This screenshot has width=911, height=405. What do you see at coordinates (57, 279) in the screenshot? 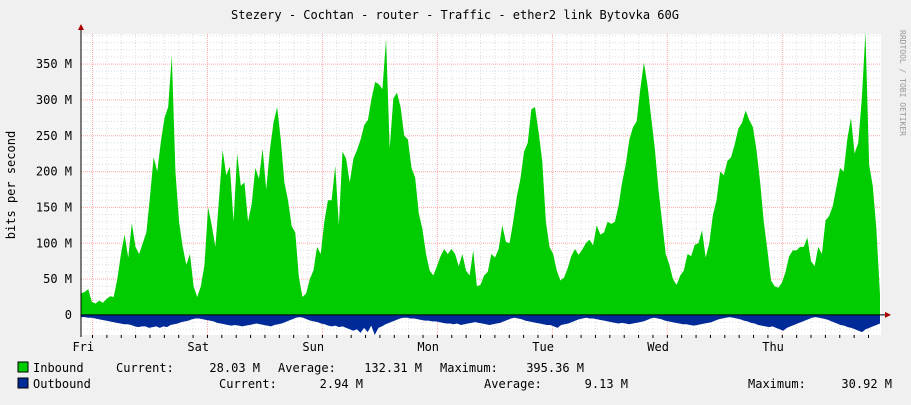
I see `y-tick-label: 50 M` at bounding box center [57, 279].